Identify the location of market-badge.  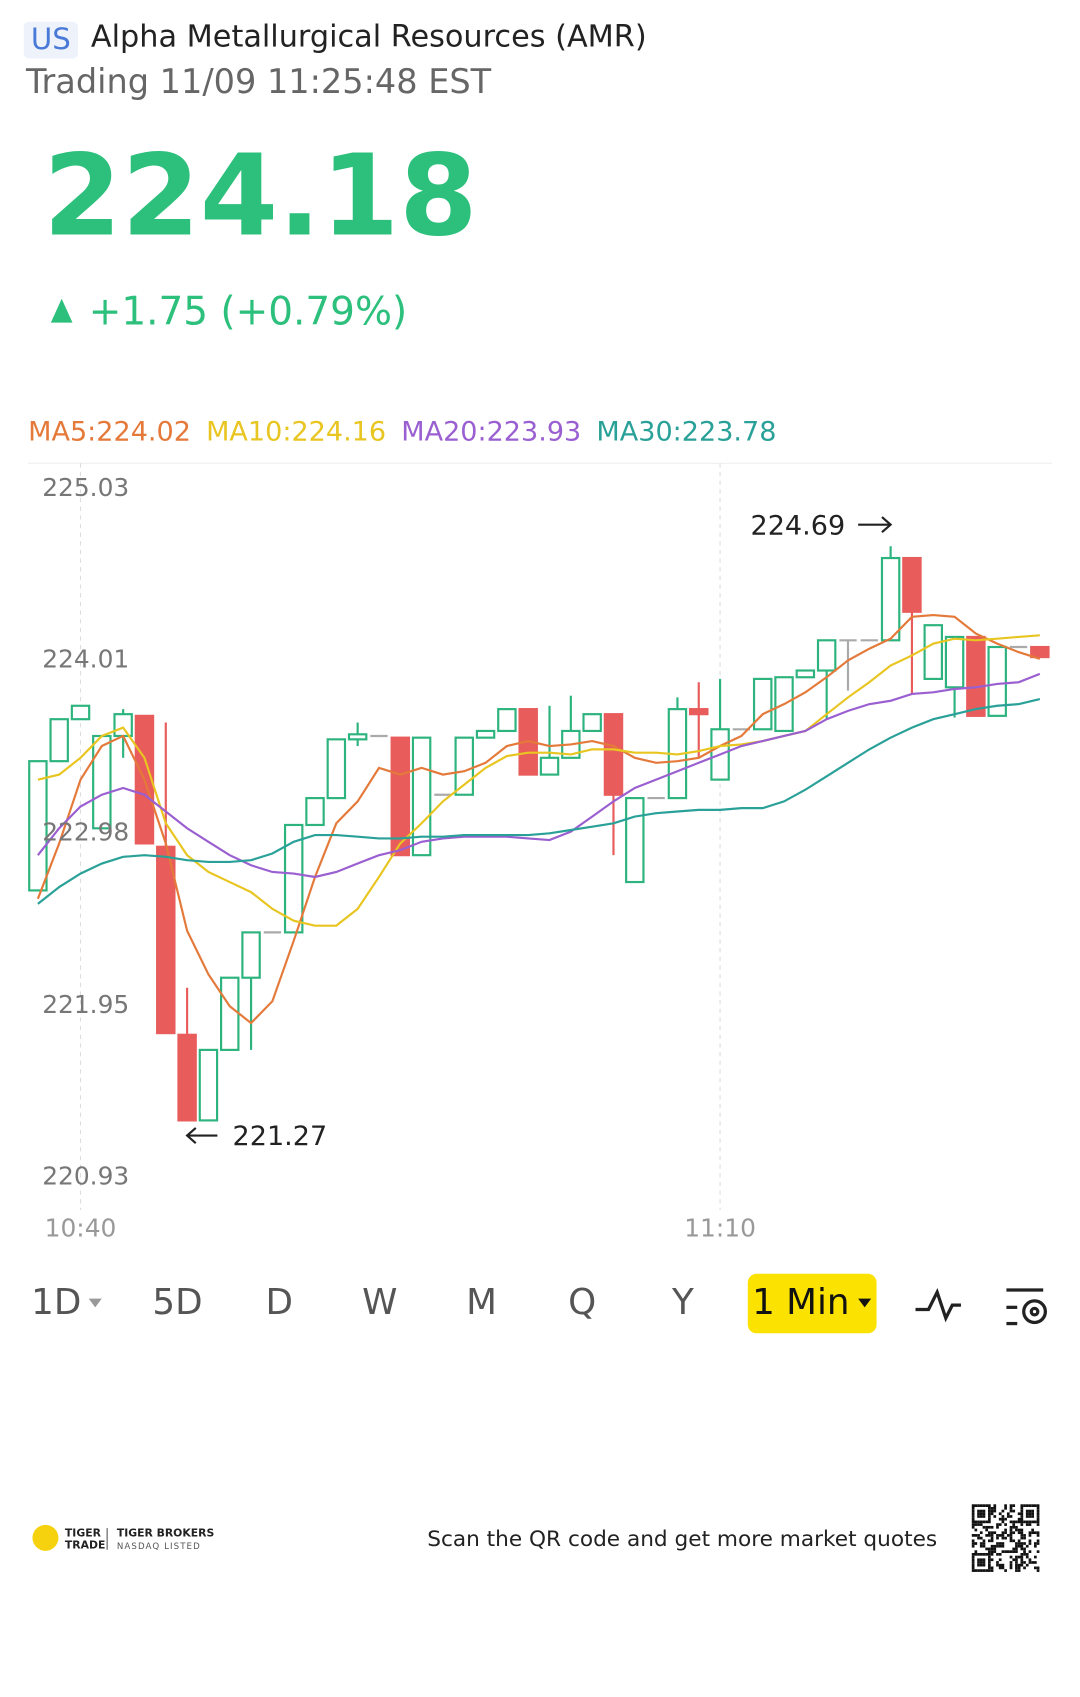
(50, 40).